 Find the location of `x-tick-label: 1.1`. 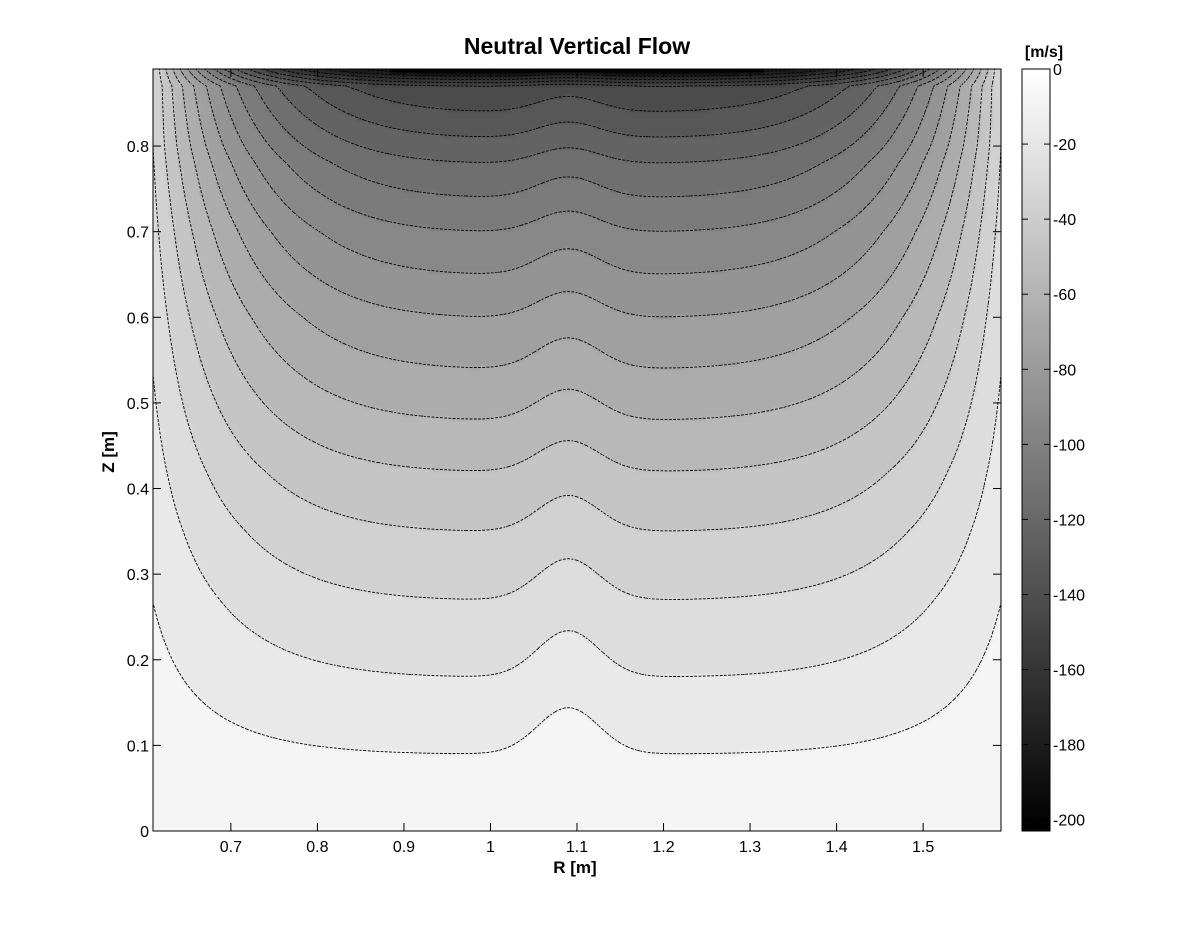

x-tick-label: 1.1 is located at coordinates (577, 847).